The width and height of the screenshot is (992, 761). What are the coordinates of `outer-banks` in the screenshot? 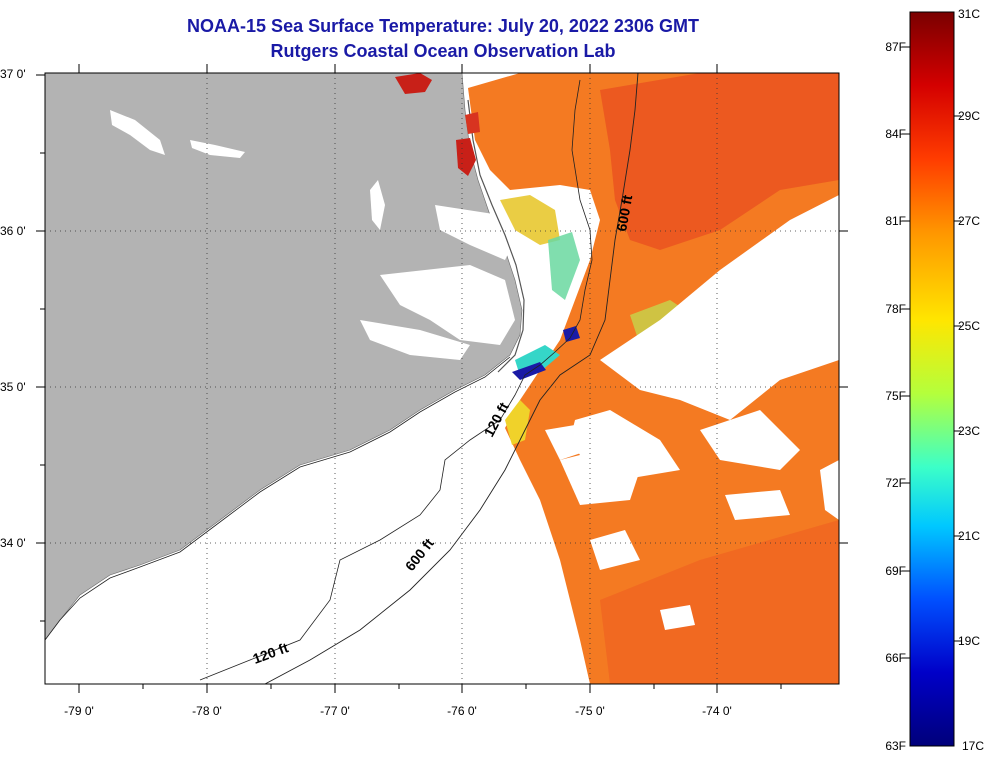 It's located at (496, 236).